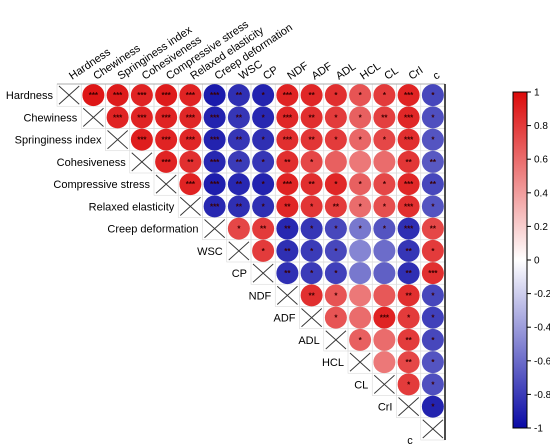 This screenshot has width=550, height=446. What do you see at coordinates (541, 126) in the screenshot?
I see `colorbar-tick-label: 0.8` at bounding box center [541, 126].